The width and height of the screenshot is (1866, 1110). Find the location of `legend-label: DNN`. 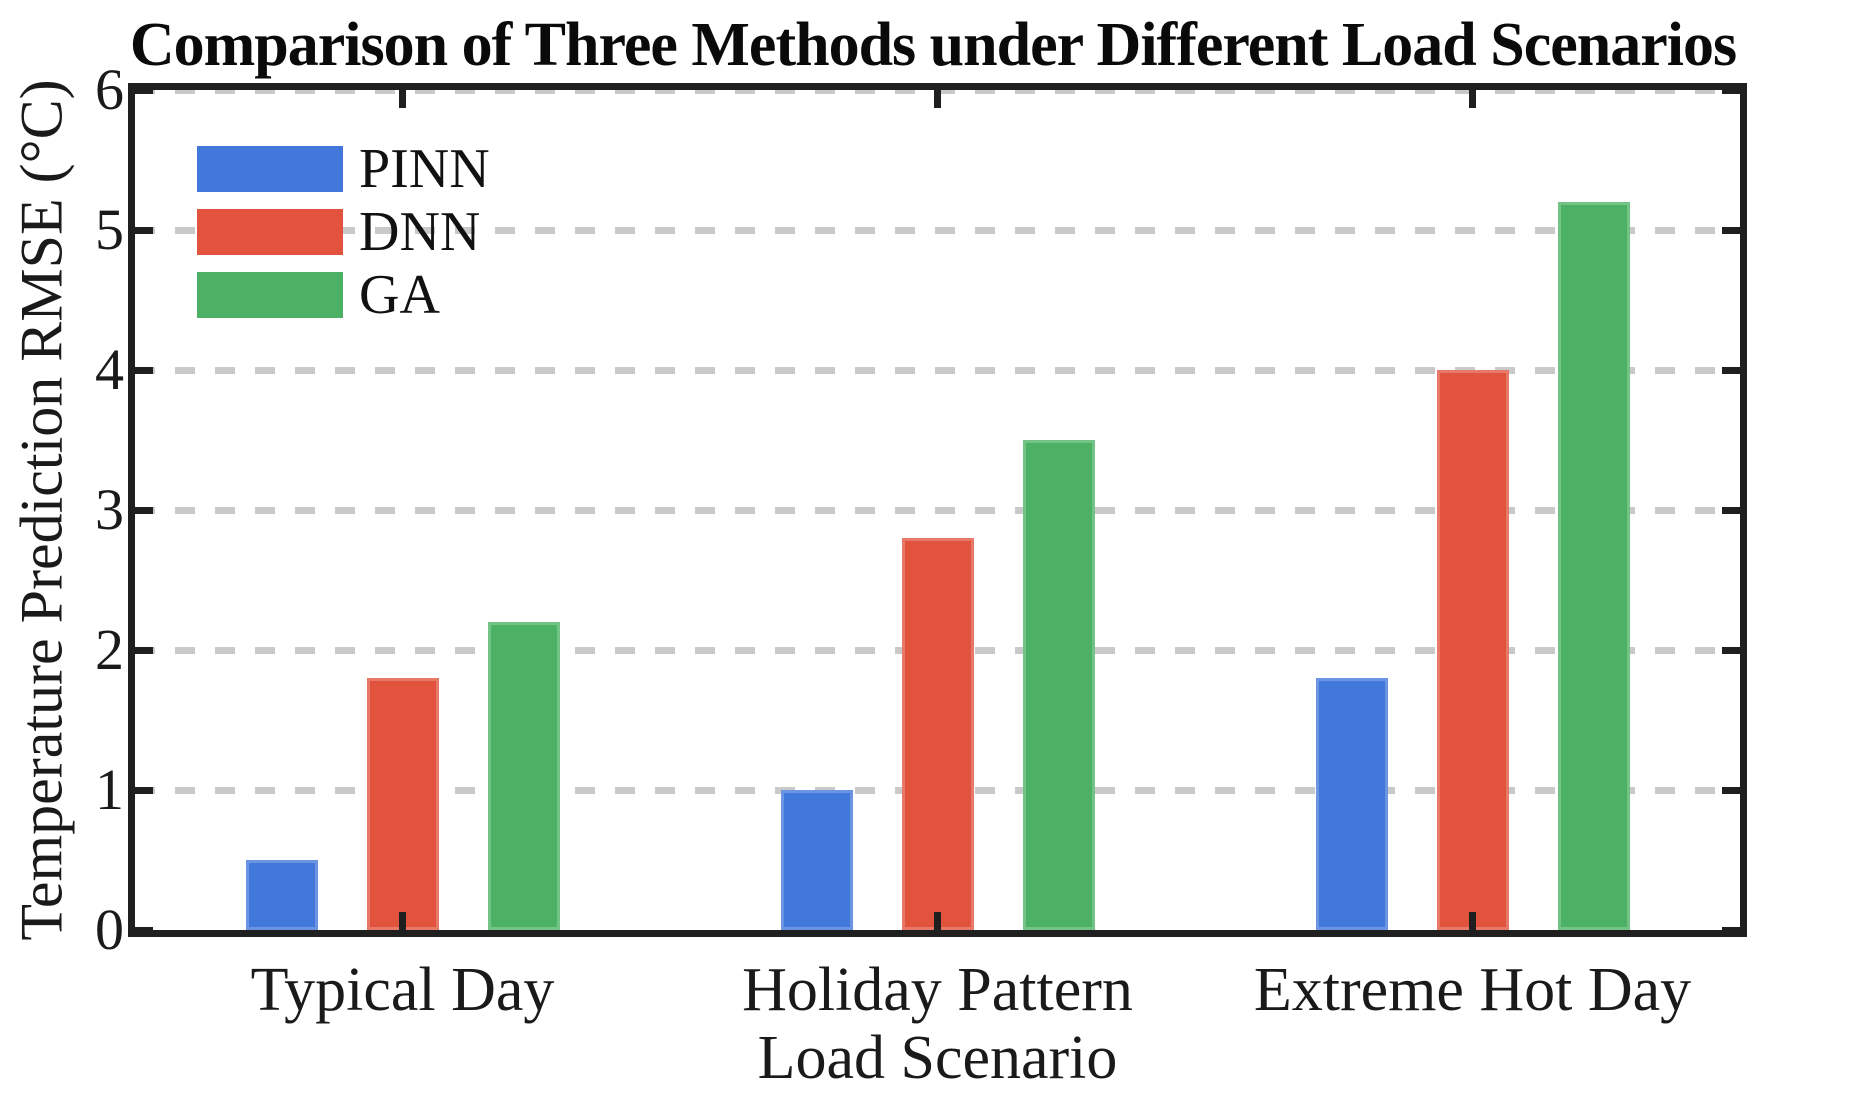

legend-label: DNN is located at coordinates (420, 232).